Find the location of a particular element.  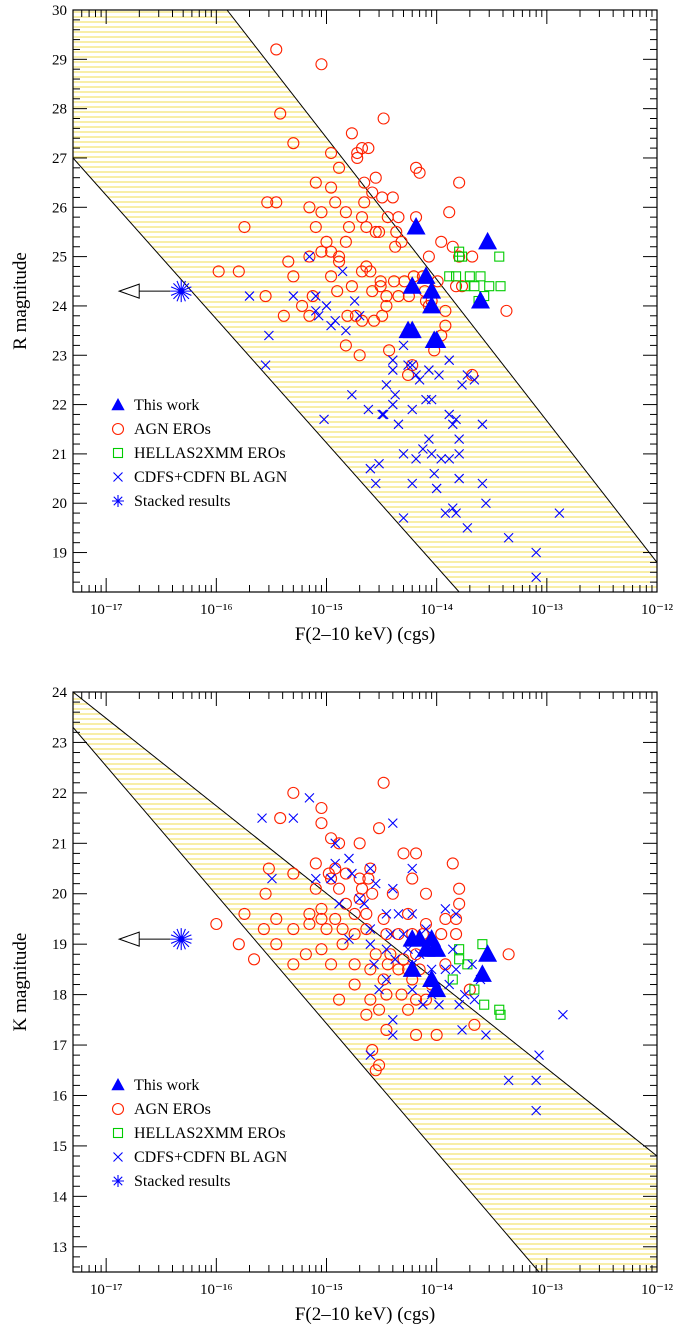

x-axis-title: F(2–10 keV) (cgs) is located at coordinates (365, 634).